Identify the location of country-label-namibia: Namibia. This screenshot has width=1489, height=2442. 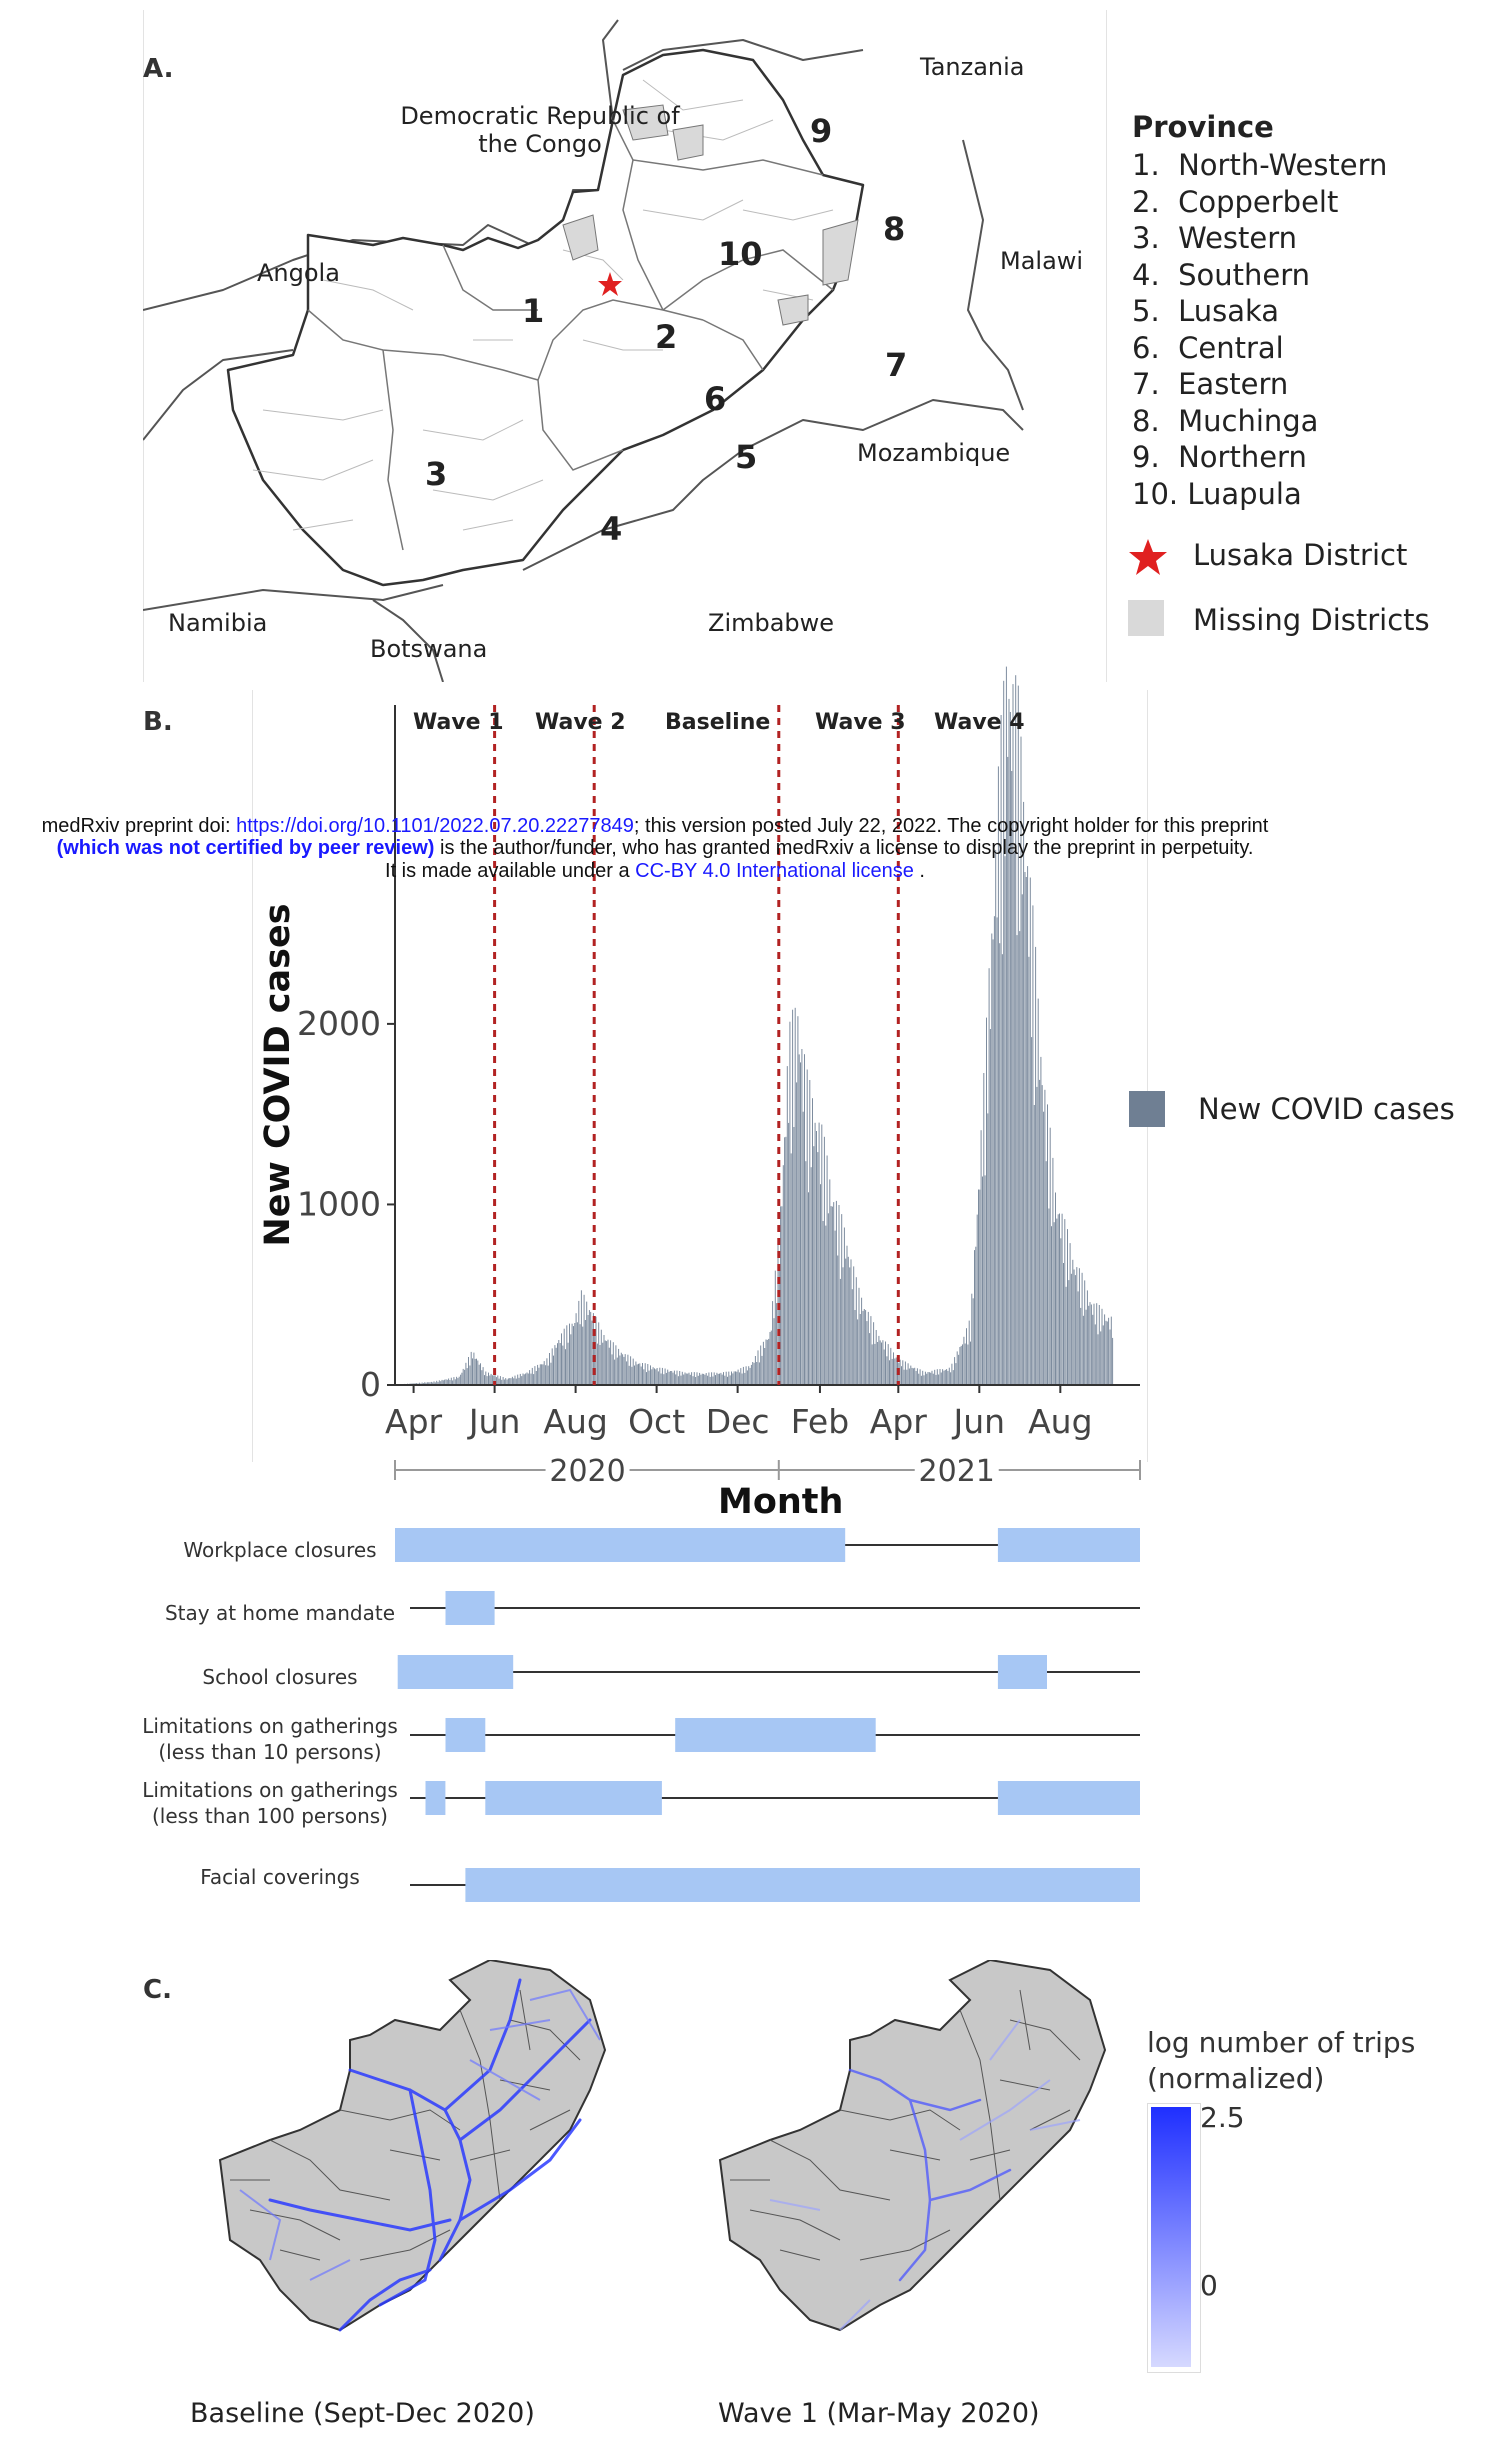
(218, 623).